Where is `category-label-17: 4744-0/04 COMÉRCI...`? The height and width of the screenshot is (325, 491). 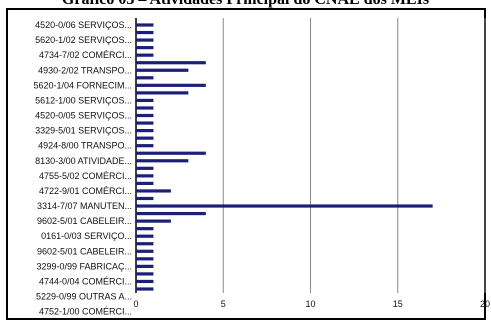
category-label-17: 4744-0/04 COMÉRCI... is located at coordinates (85, 281).